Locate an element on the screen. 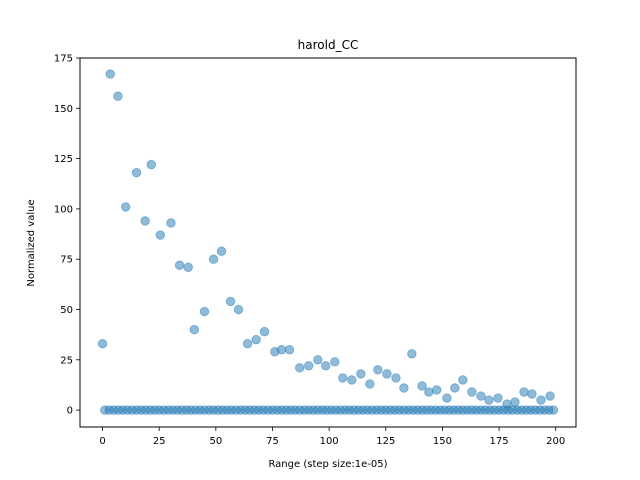 This screenshot has width=640, height=480. y-tick-label: 50 is located at coordinates (66, 310).